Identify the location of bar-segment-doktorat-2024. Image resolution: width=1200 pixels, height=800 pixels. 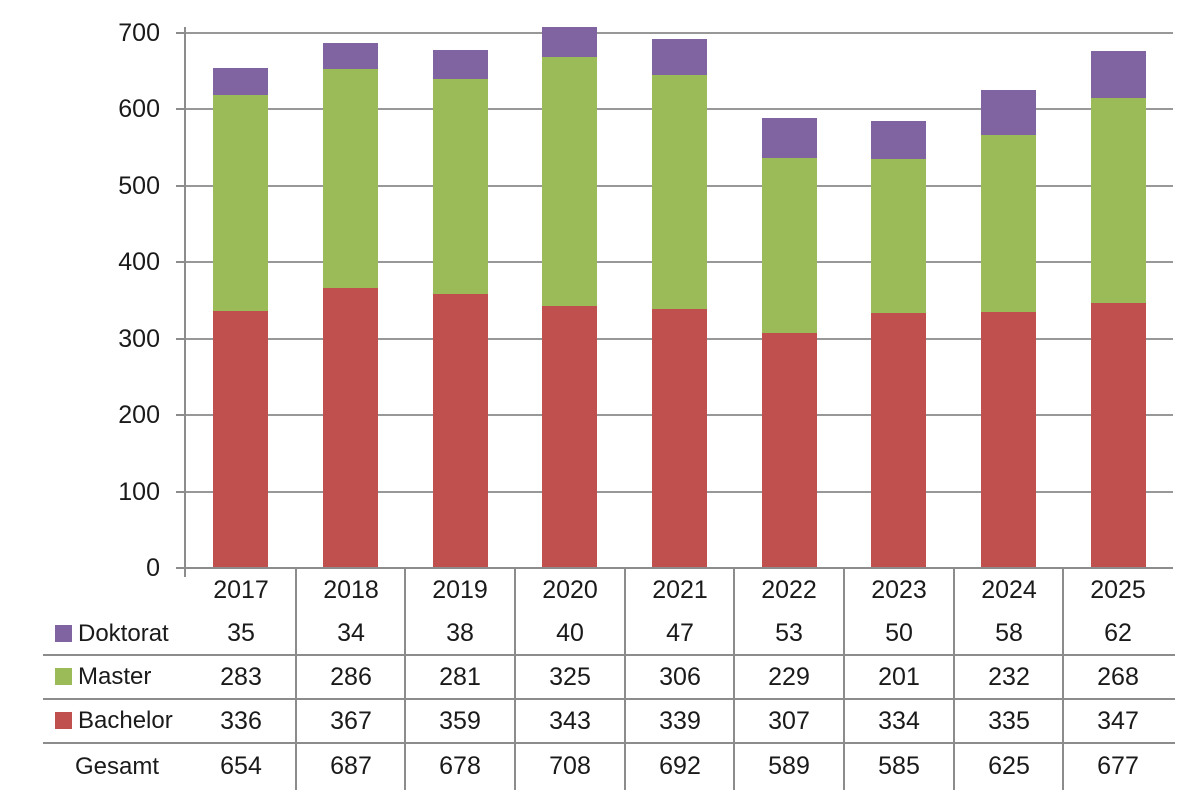
(1008, 112).